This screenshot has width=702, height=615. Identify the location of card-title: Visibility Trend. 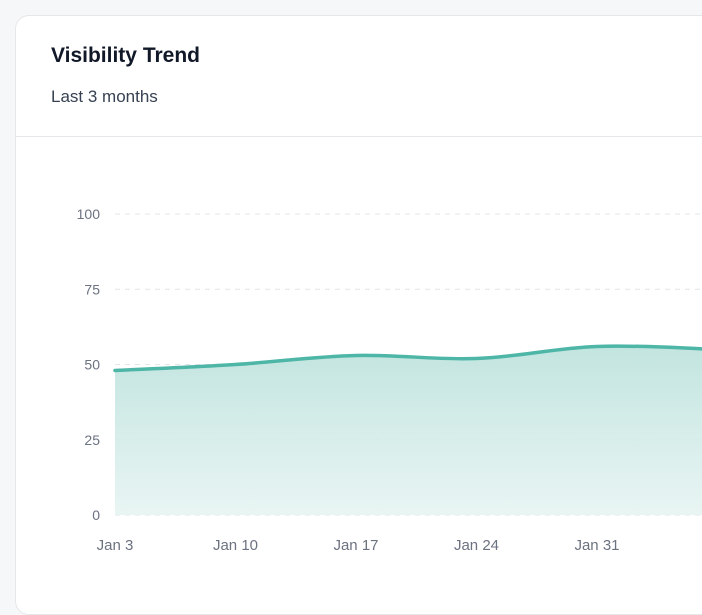
(125, 56).